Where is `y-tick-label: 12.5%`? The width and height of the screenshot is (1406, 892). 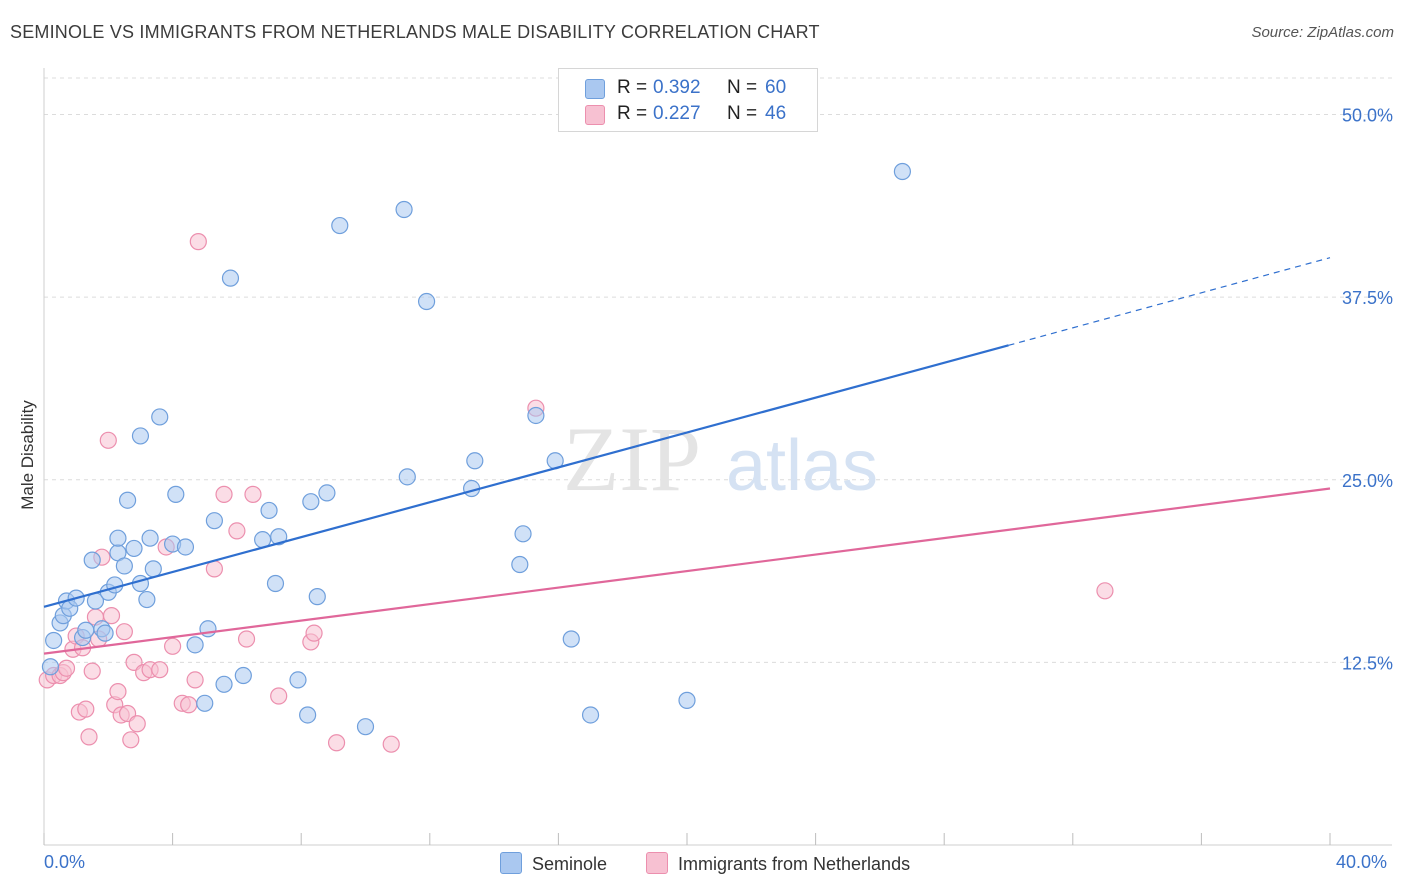
y-tick-label: 12.5% is located at coordinates (1367, 663).